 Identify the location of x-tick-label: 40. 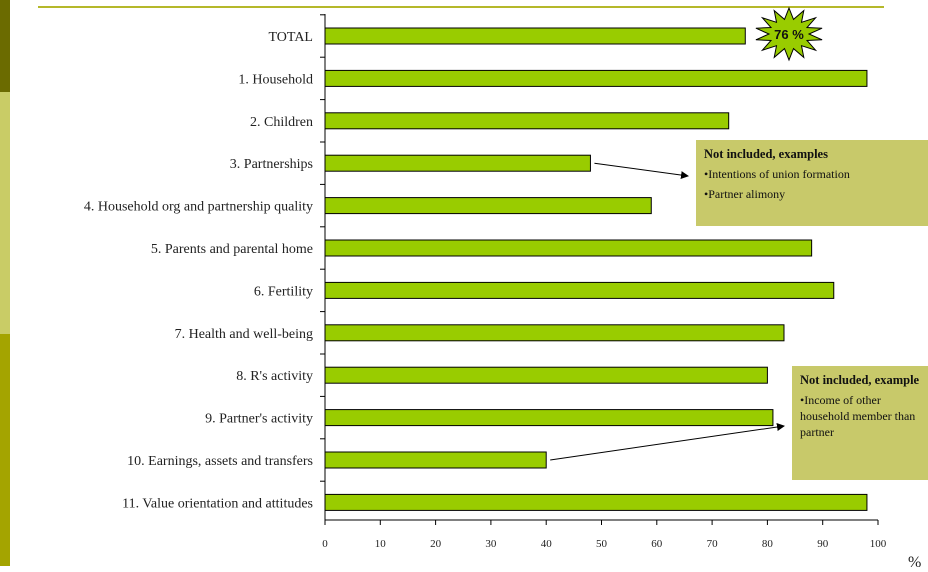
(547, 544).